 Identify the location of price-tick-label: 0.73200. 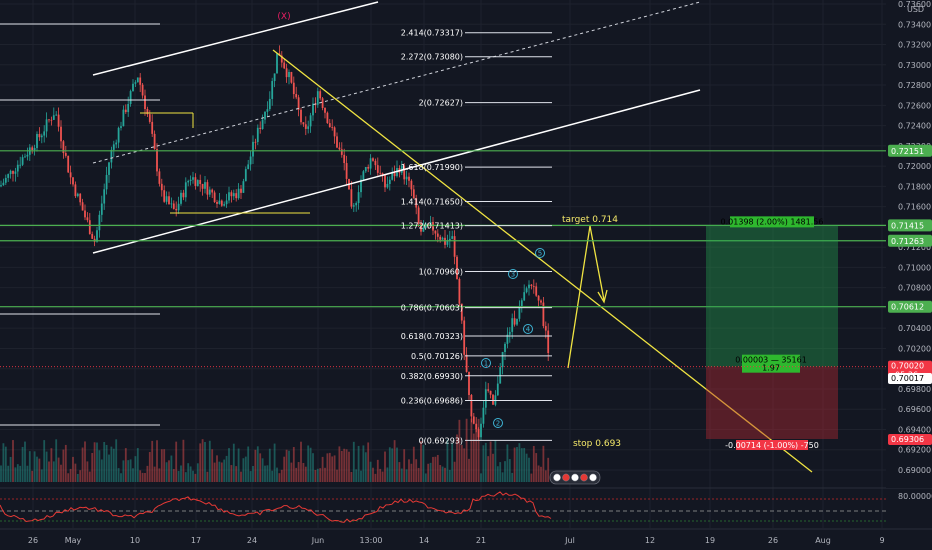
(914, 45).